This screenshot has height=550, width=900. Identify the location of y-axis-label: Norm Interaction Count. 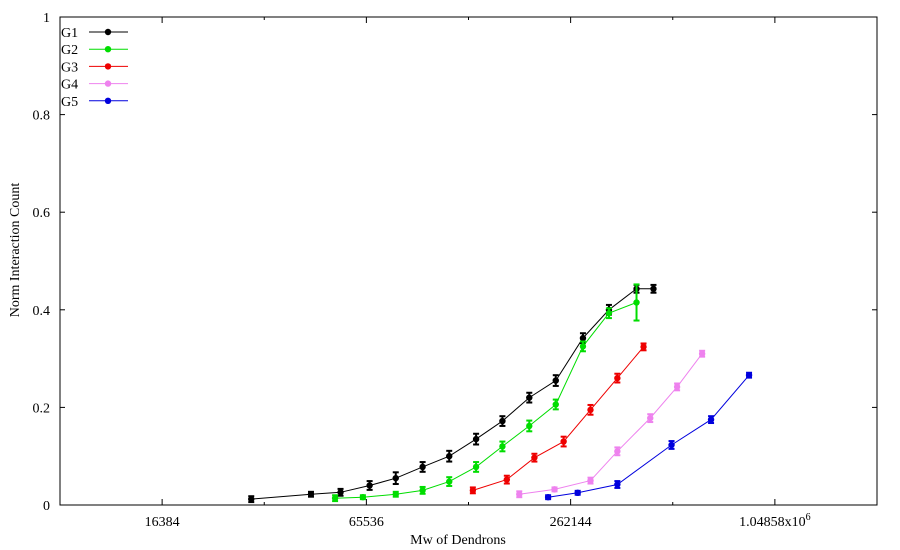
(15, 250).